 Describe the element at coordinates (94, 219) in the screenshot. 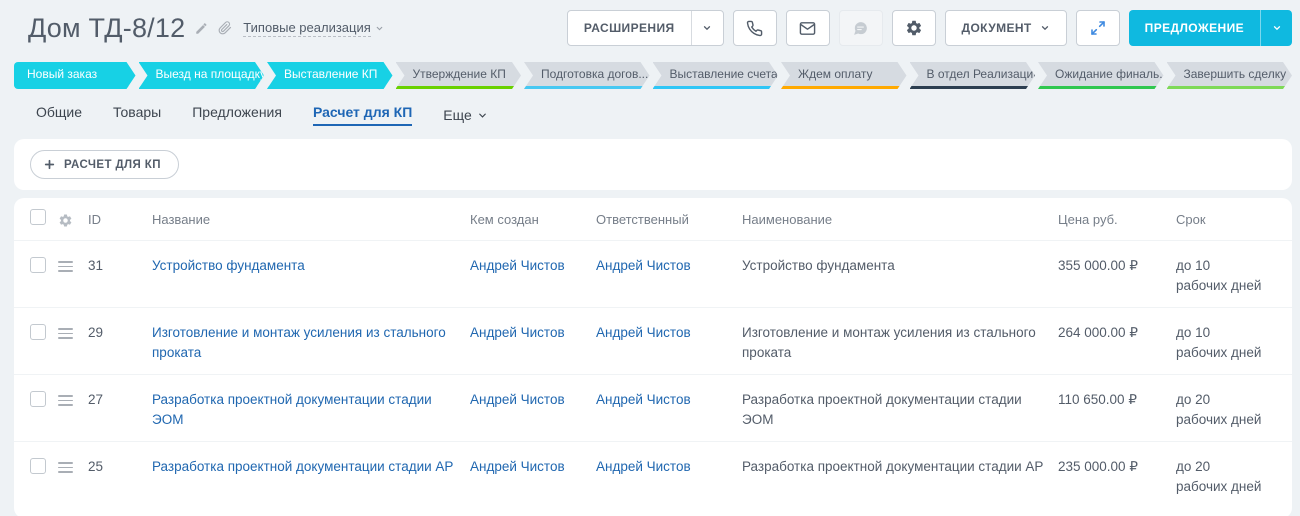

I see `column-header-id: ID` at that location.